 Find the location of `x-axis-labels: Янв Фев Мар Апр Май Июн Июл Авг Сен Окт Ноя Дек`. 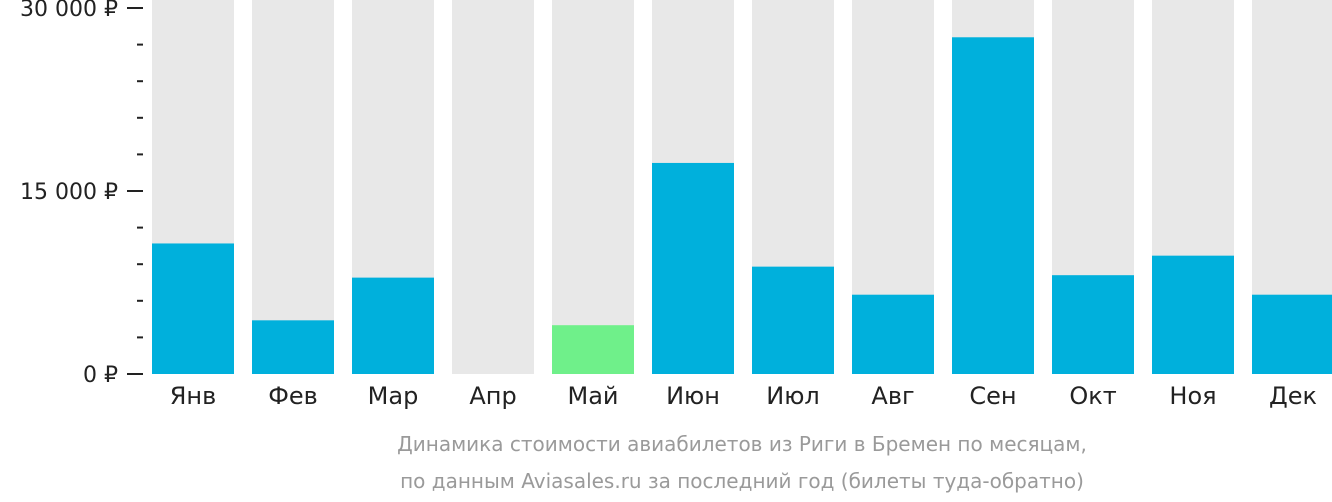

x-axis-labels: Янв Фев Мар Апр Май Июн Июл Авг Сен Окт Ноя Дек is located at coordinates (743, 396).